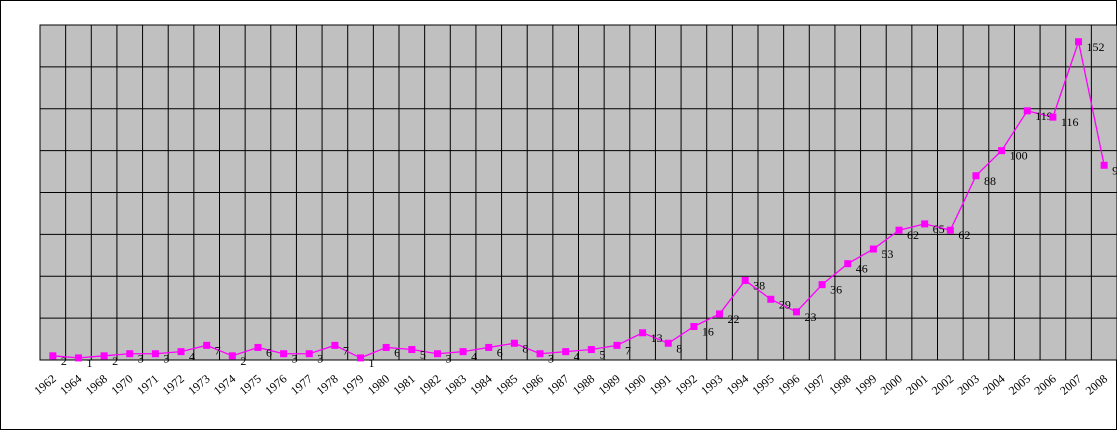 The height and width of the screenshot is (430, 1117). I want to click on data-label: 13, so click(657, 338).